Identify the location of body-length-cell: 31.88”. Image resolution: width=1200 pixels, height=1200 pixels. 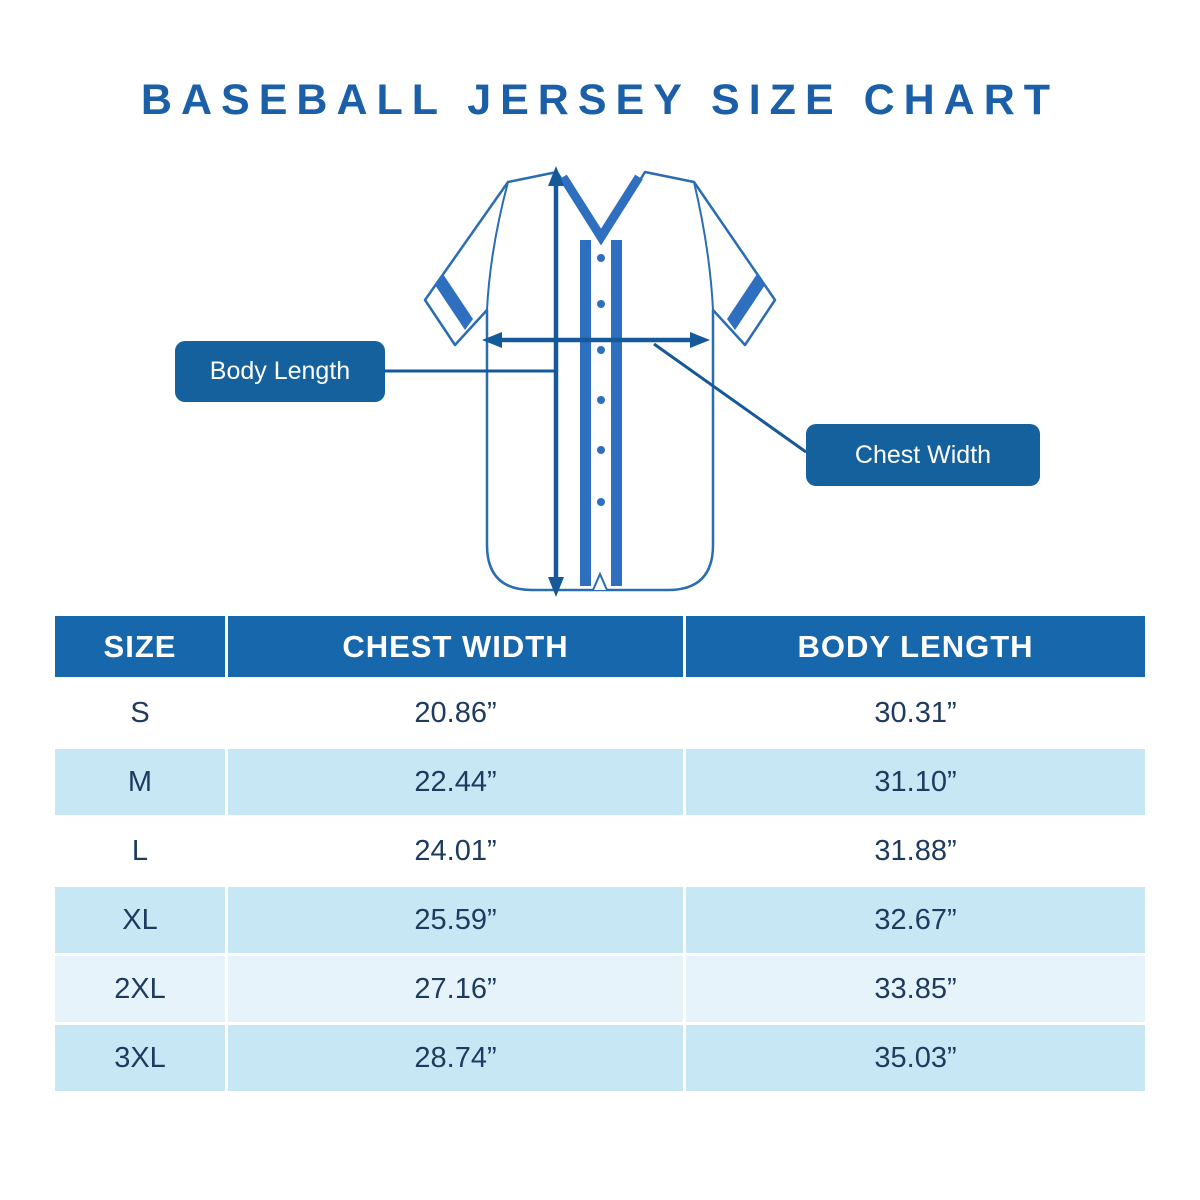
(915, 852).